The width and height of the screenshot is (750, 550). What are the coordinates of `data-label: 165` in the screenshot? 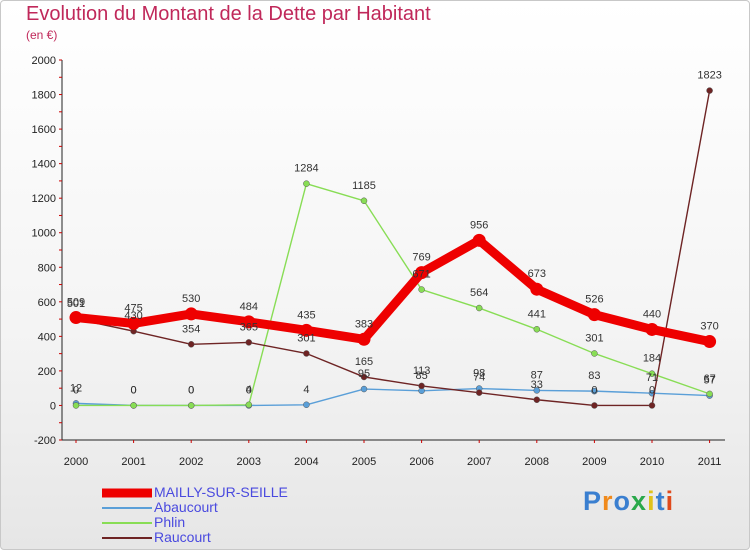 It's located at (364, 362).